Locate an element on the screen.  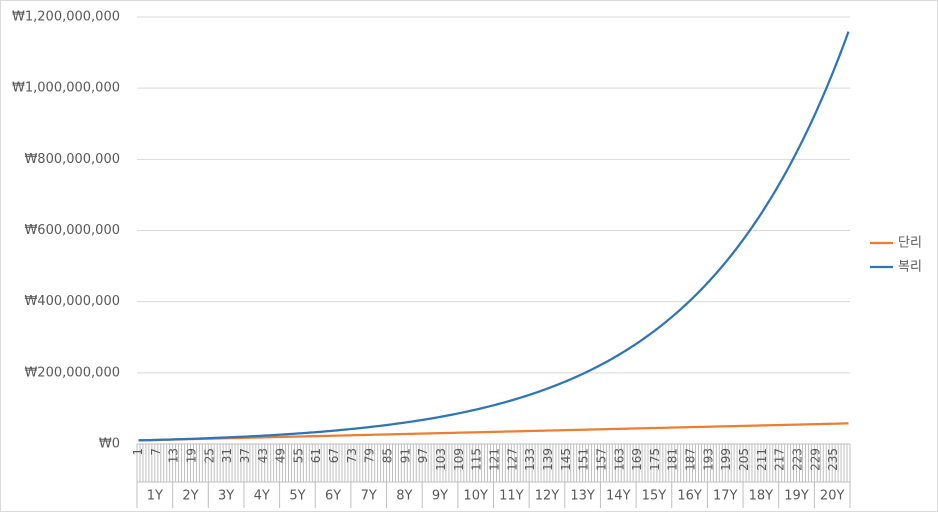
x-group-label: 12Y is located at coordinates (547, 496).